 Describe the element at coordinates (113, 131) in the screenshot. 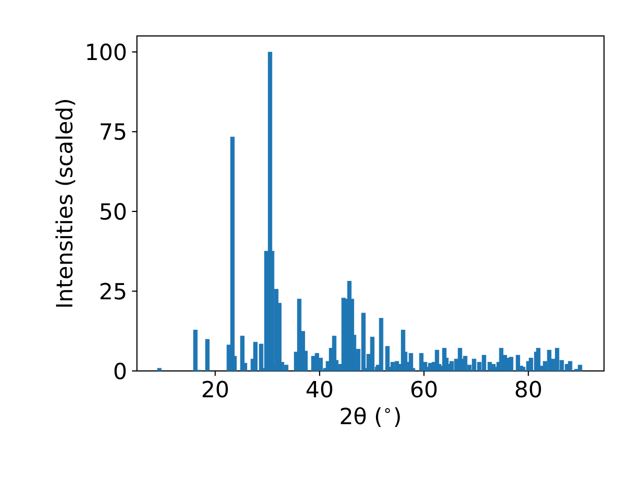

I see `y-tick-label: 75` at that location.